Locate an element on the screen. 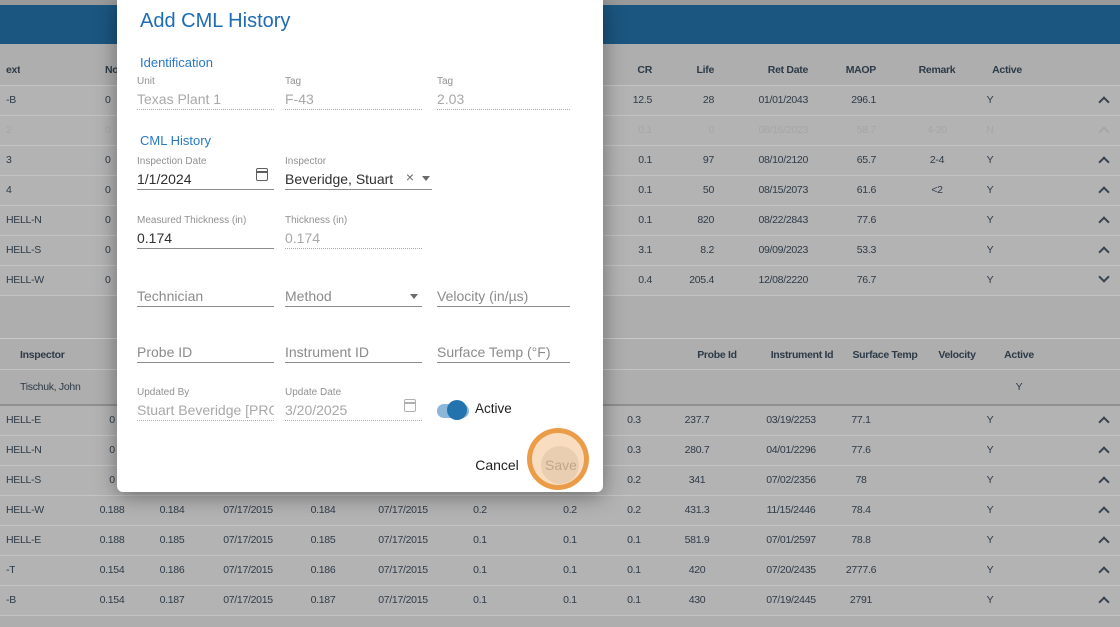  inspection-date-label: Inspection Date is located at coordinates (172, 161).